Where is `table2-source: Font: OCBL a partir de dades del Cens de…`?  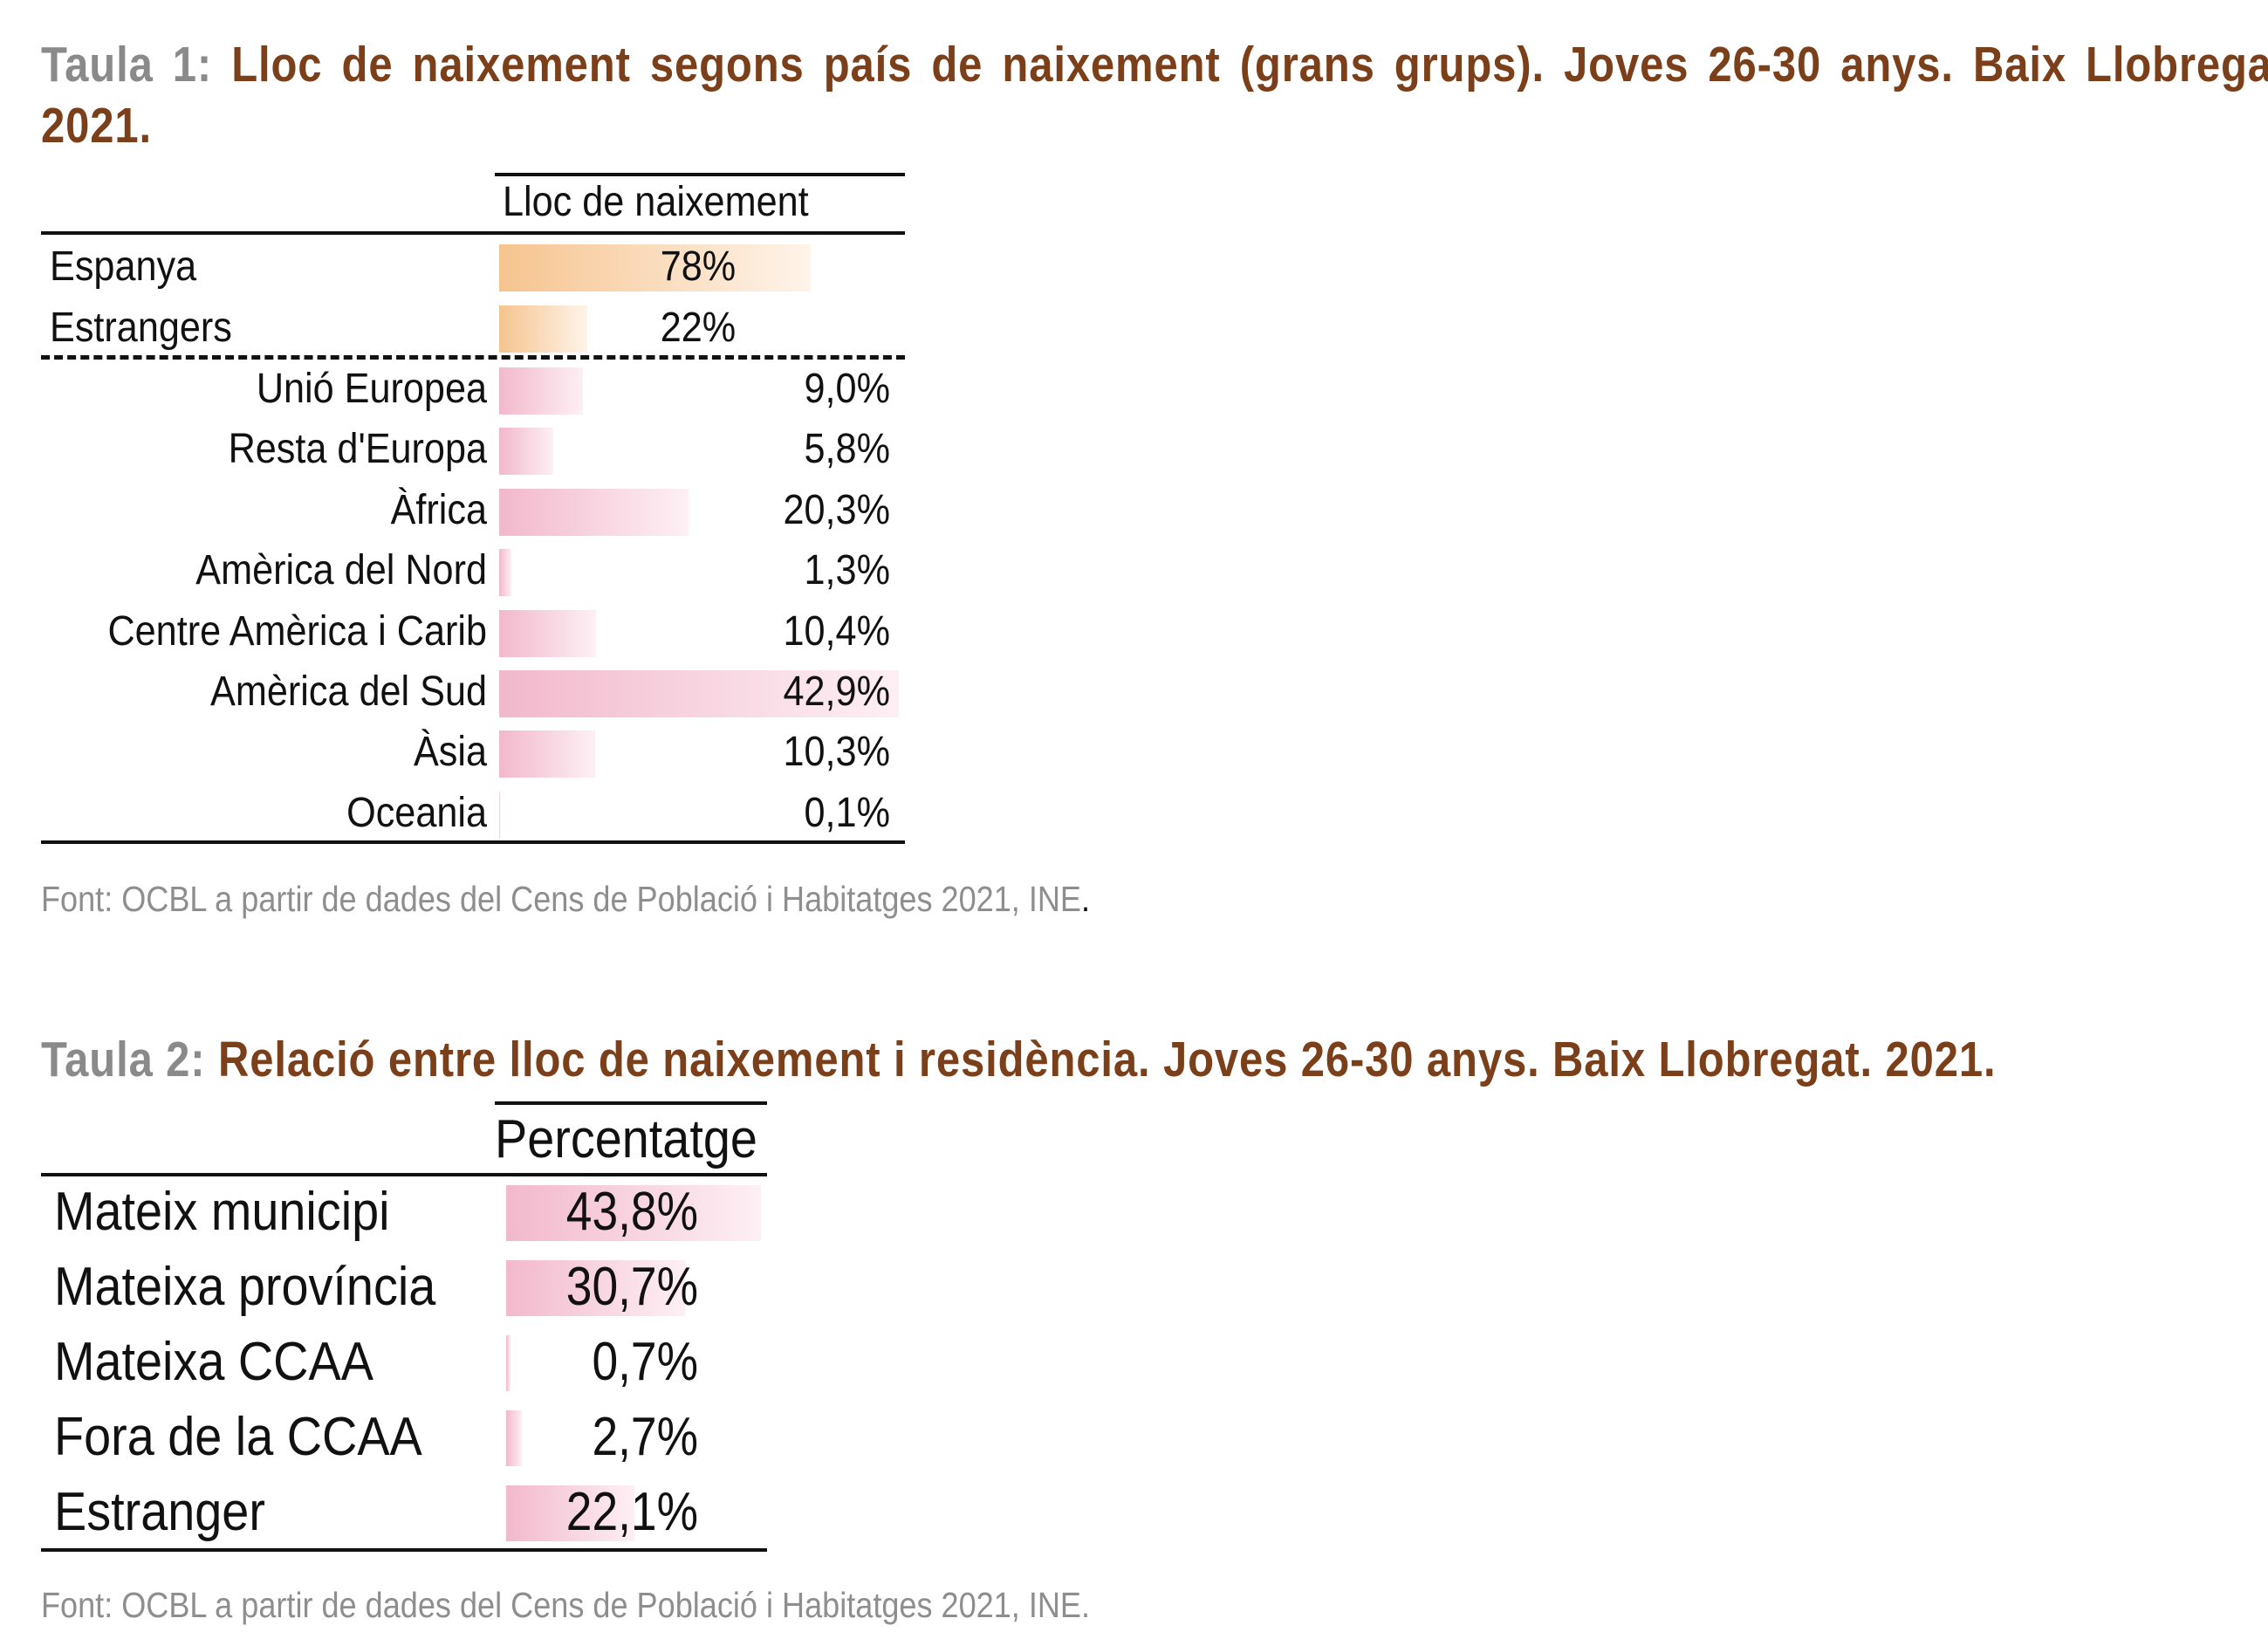 table2-source: Font: OCBL a partir de dades del Cens de… is located at coordinates (566, 1605).